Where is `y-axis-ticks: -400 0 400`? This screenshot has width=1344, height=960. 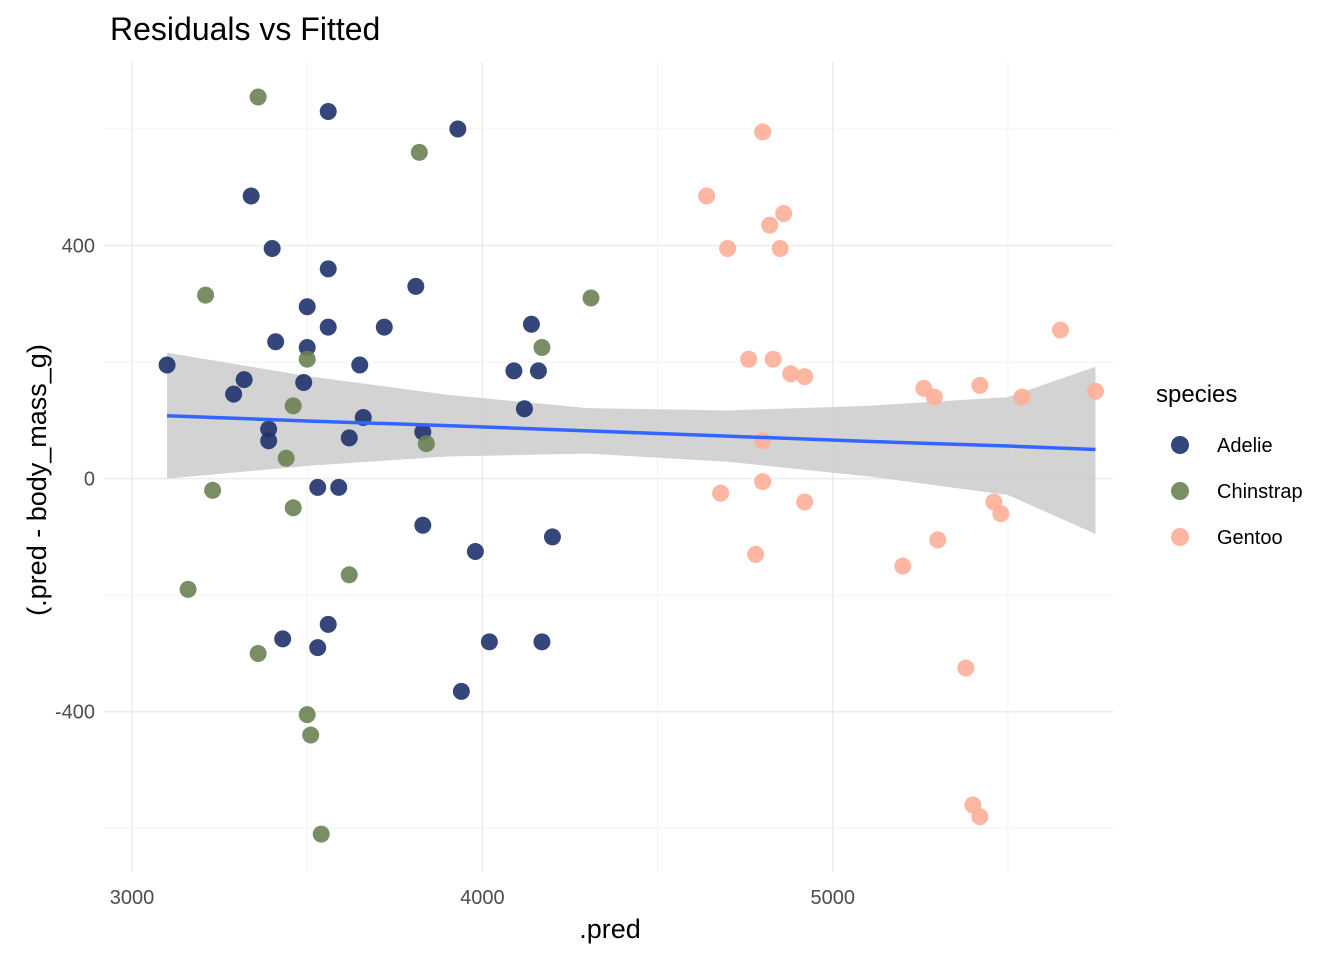 y-axis-ticks: -400 0 400 is located at coordinates (75, 480).